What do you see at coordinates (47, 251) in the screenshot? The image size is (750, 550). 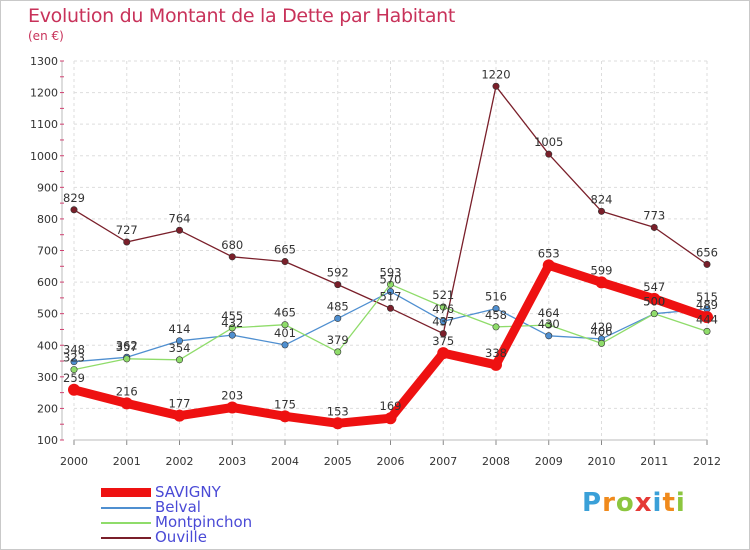 I see `y-tick-label: 700` at bounding box center [47, 251].